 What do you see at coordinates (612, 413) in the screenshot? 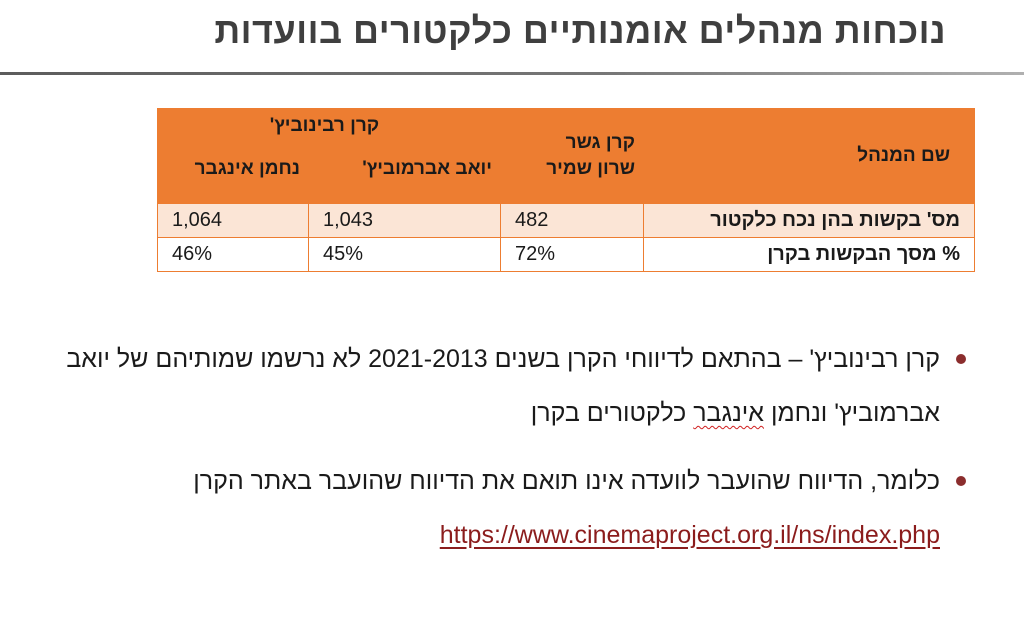
I see `bullet-1-text-end: כלקטורים בקרן` at bounding box center [612, 413].